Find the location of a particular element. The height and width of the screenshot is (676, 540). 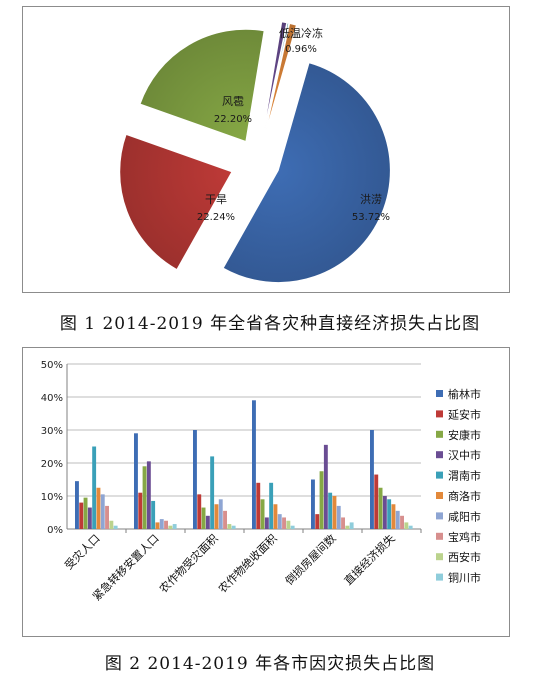

pie-label-1: 干旱 is located at coordinates (216, 199).